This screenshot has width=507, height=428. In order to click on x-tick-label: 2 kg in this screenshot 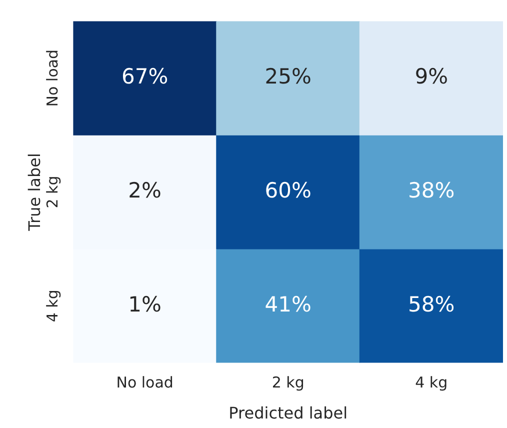, I will do `click(288, 383)`.